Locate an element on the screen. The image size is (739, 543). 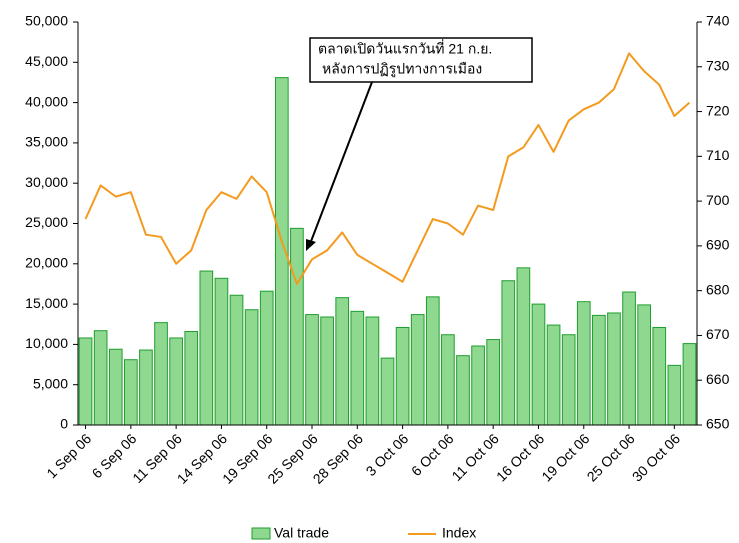
y-tick-label: 0 is located at coordinates (64, 424).